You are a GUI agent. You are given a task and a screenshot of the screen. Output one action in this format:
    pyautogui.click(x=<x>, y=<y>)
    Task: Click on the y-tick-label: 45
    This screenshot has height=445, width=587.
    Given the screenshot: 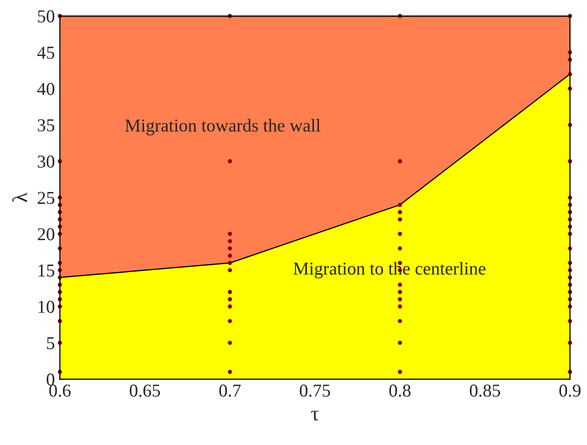 What is the action you would take?
    pyautogui.click(x=45, y=52)
    